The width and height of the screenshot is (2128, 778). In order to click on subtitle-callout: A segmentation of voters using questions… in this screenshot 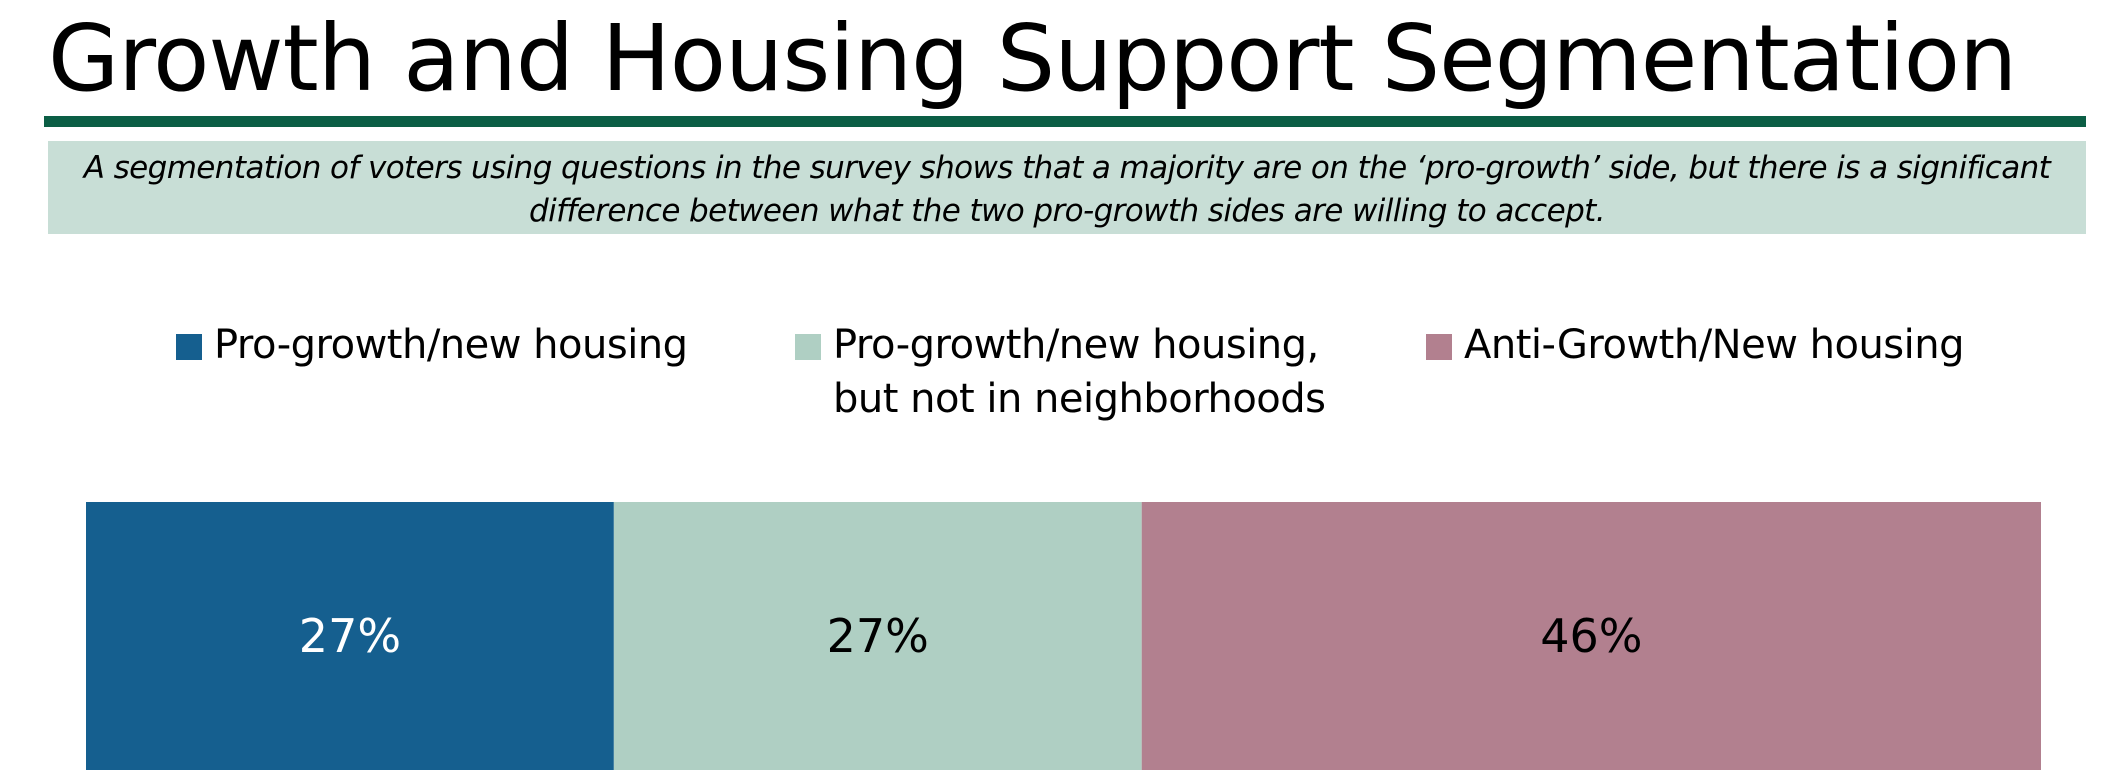, I will do `click(1067, 187)`.